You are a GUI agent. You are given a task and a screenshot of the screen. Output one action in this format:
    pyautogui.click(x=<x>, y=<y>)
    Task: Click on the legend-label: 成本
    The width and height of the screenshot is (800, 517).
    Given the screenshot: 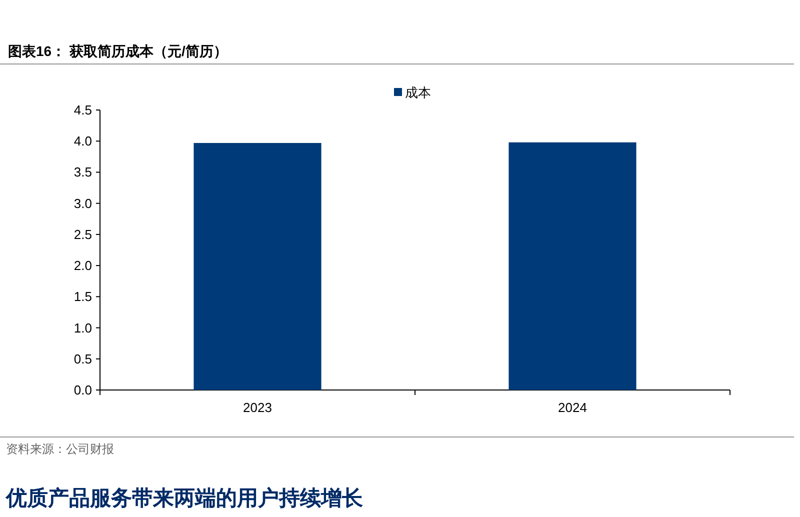 What is the action you would take?
    pyautogui.click(x=418, y=92)
    